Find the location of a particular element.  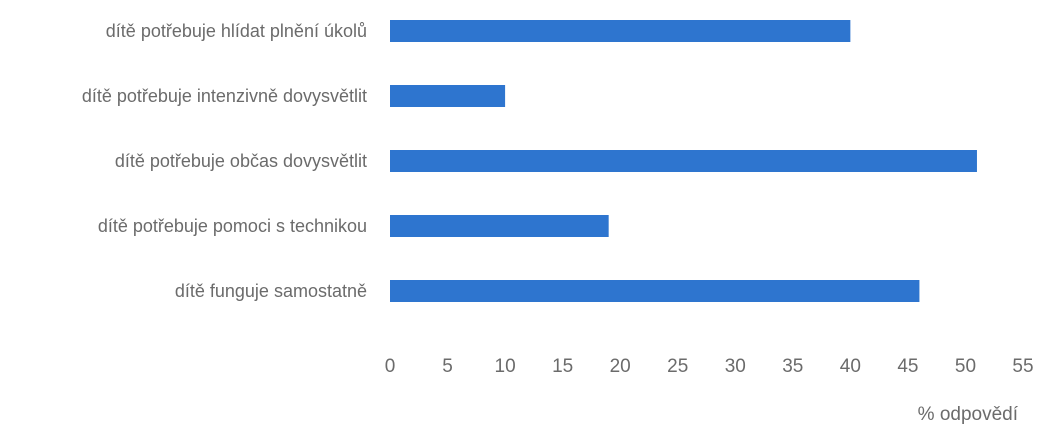

x-tick-20: 20 is located at coordinates (620, 366).